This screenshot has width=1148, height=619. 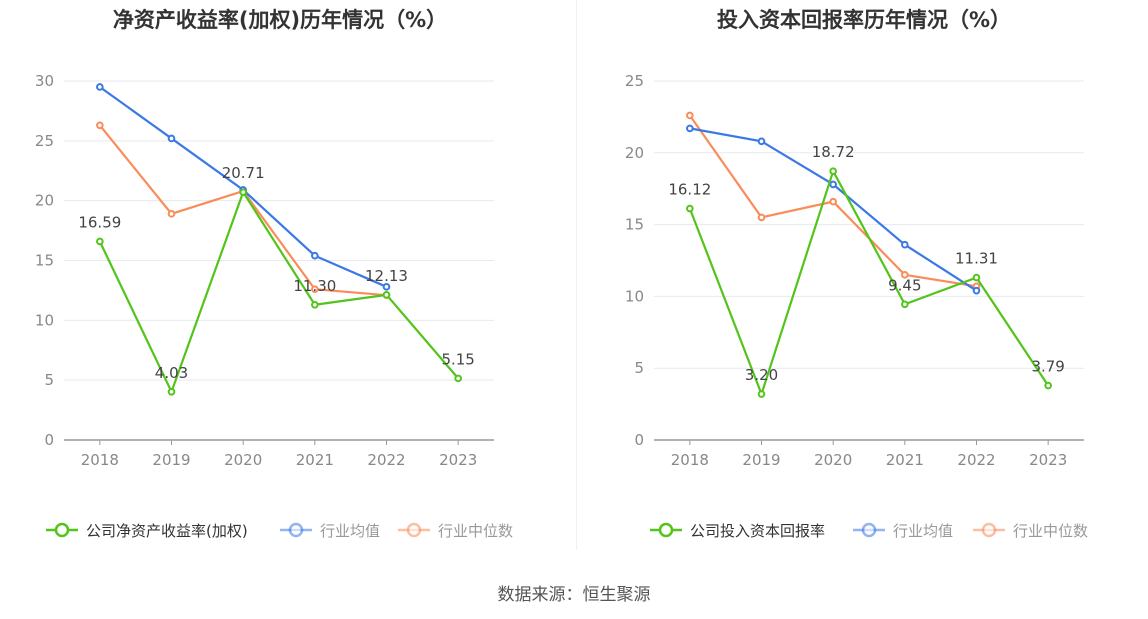 What do you see at coordinates (99, 222) in the screenshot?
I see `data-label: 16.59` at bounding box center [99, 222].